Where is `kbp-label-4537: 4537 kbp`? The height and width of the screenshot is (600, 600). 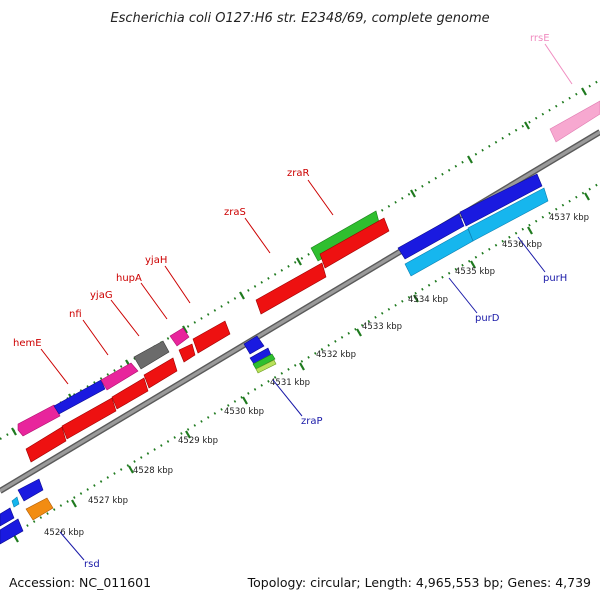
kbp-label-4537: 4537 kbp is located at coordinates (569, 218).